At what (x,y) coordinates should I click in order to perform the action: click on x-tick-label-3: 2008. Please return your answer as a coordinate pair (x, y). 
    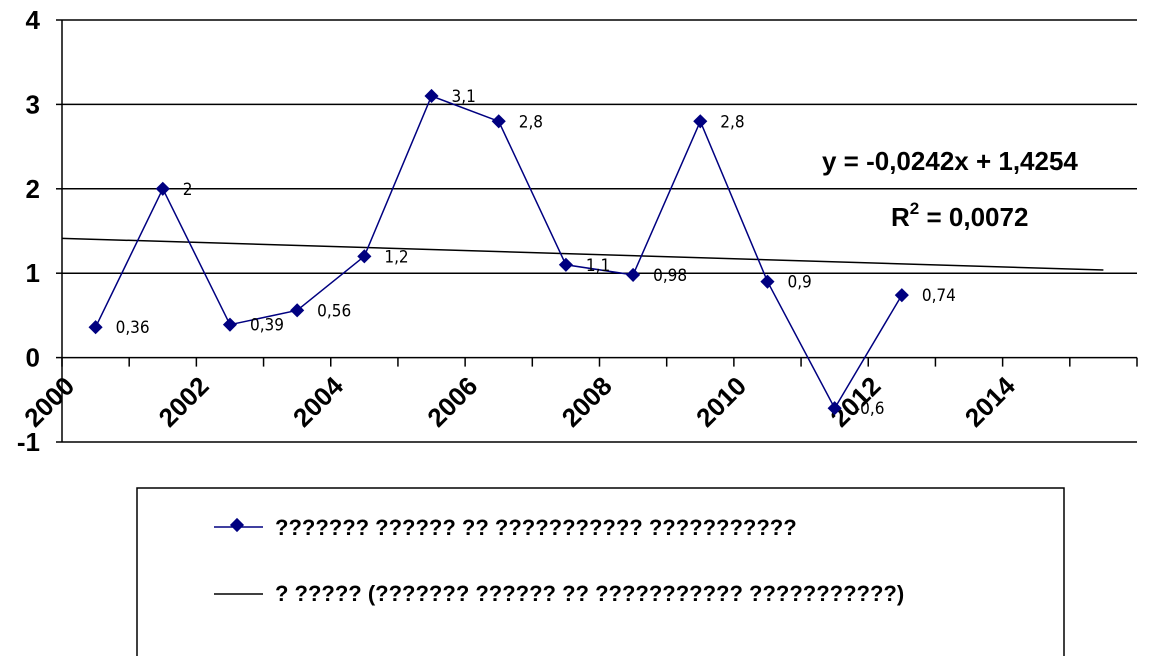
    Looking at the image, I should click on (587, 402).